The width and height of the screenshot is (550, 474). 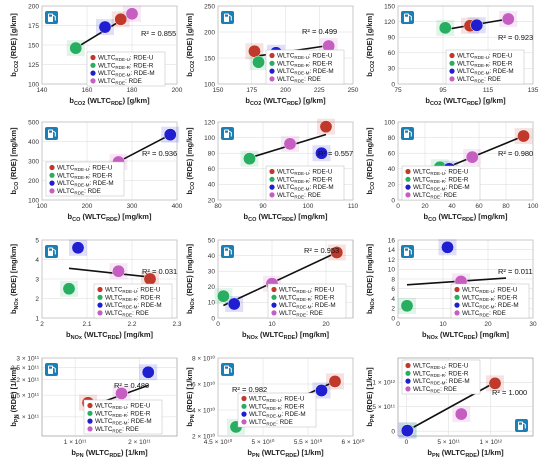 What do you see at coordinates (308, 442) in the screenshot?
I see `x-tick-label: 5.5 × 10¹⁰` at bounding box center [308, 442].